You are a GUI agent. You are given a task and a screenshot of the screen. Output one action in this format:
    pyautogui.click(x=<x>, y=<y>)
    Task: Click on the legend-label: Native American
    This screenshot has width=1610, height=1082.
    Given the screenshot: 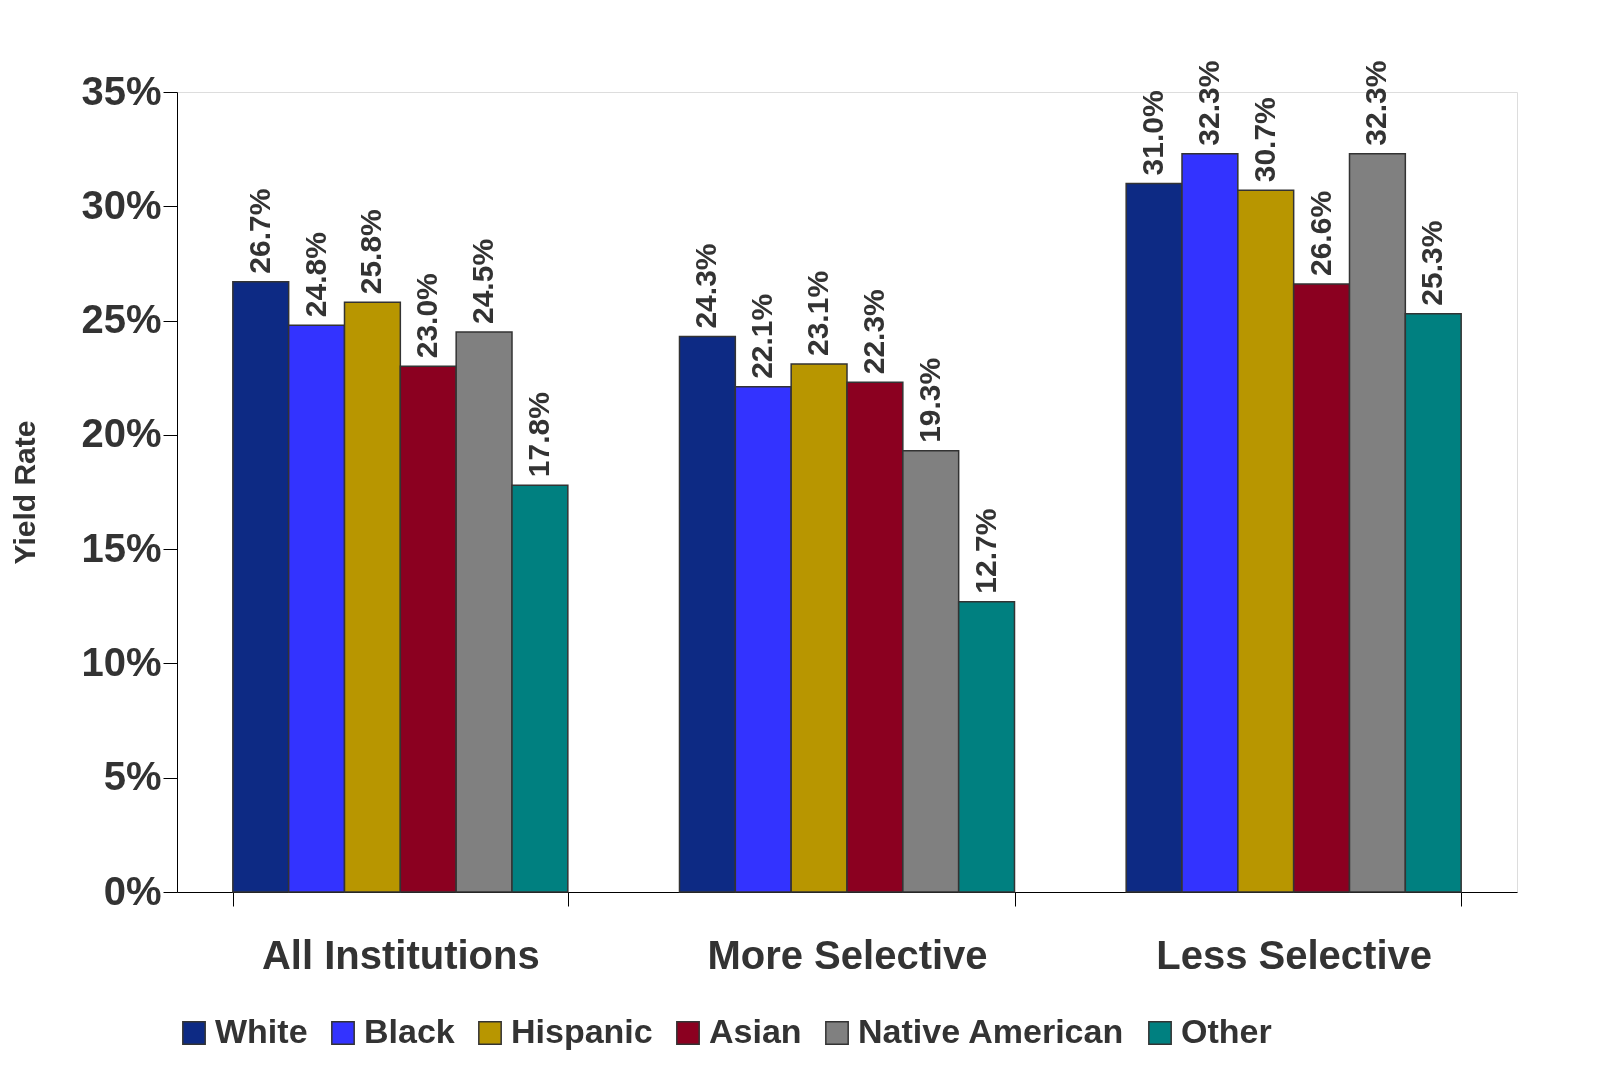 What is the action you would take?
    pyautogui.click(x=991, y=1031)
    